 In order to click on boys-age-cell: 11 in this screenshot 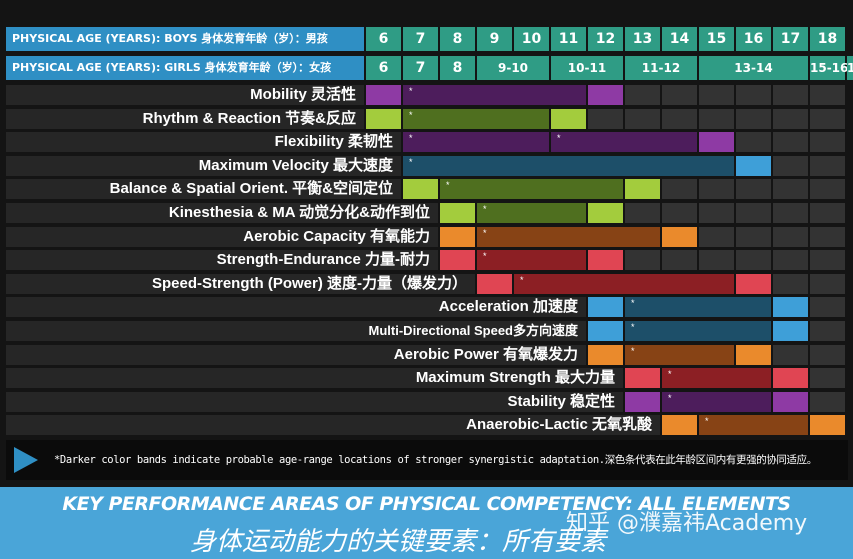, I will do `click(568, 39)`.